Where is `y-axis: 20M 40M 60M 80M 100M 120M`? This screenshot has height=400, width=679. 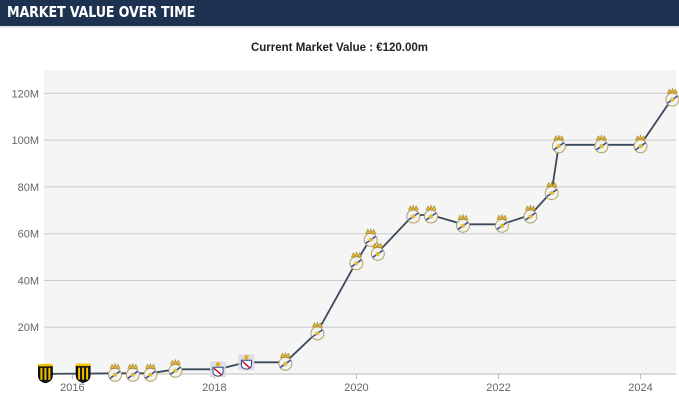
y-axis: 20M 40M 60M 80M 100M 120M is located at coordinates (25, 211).